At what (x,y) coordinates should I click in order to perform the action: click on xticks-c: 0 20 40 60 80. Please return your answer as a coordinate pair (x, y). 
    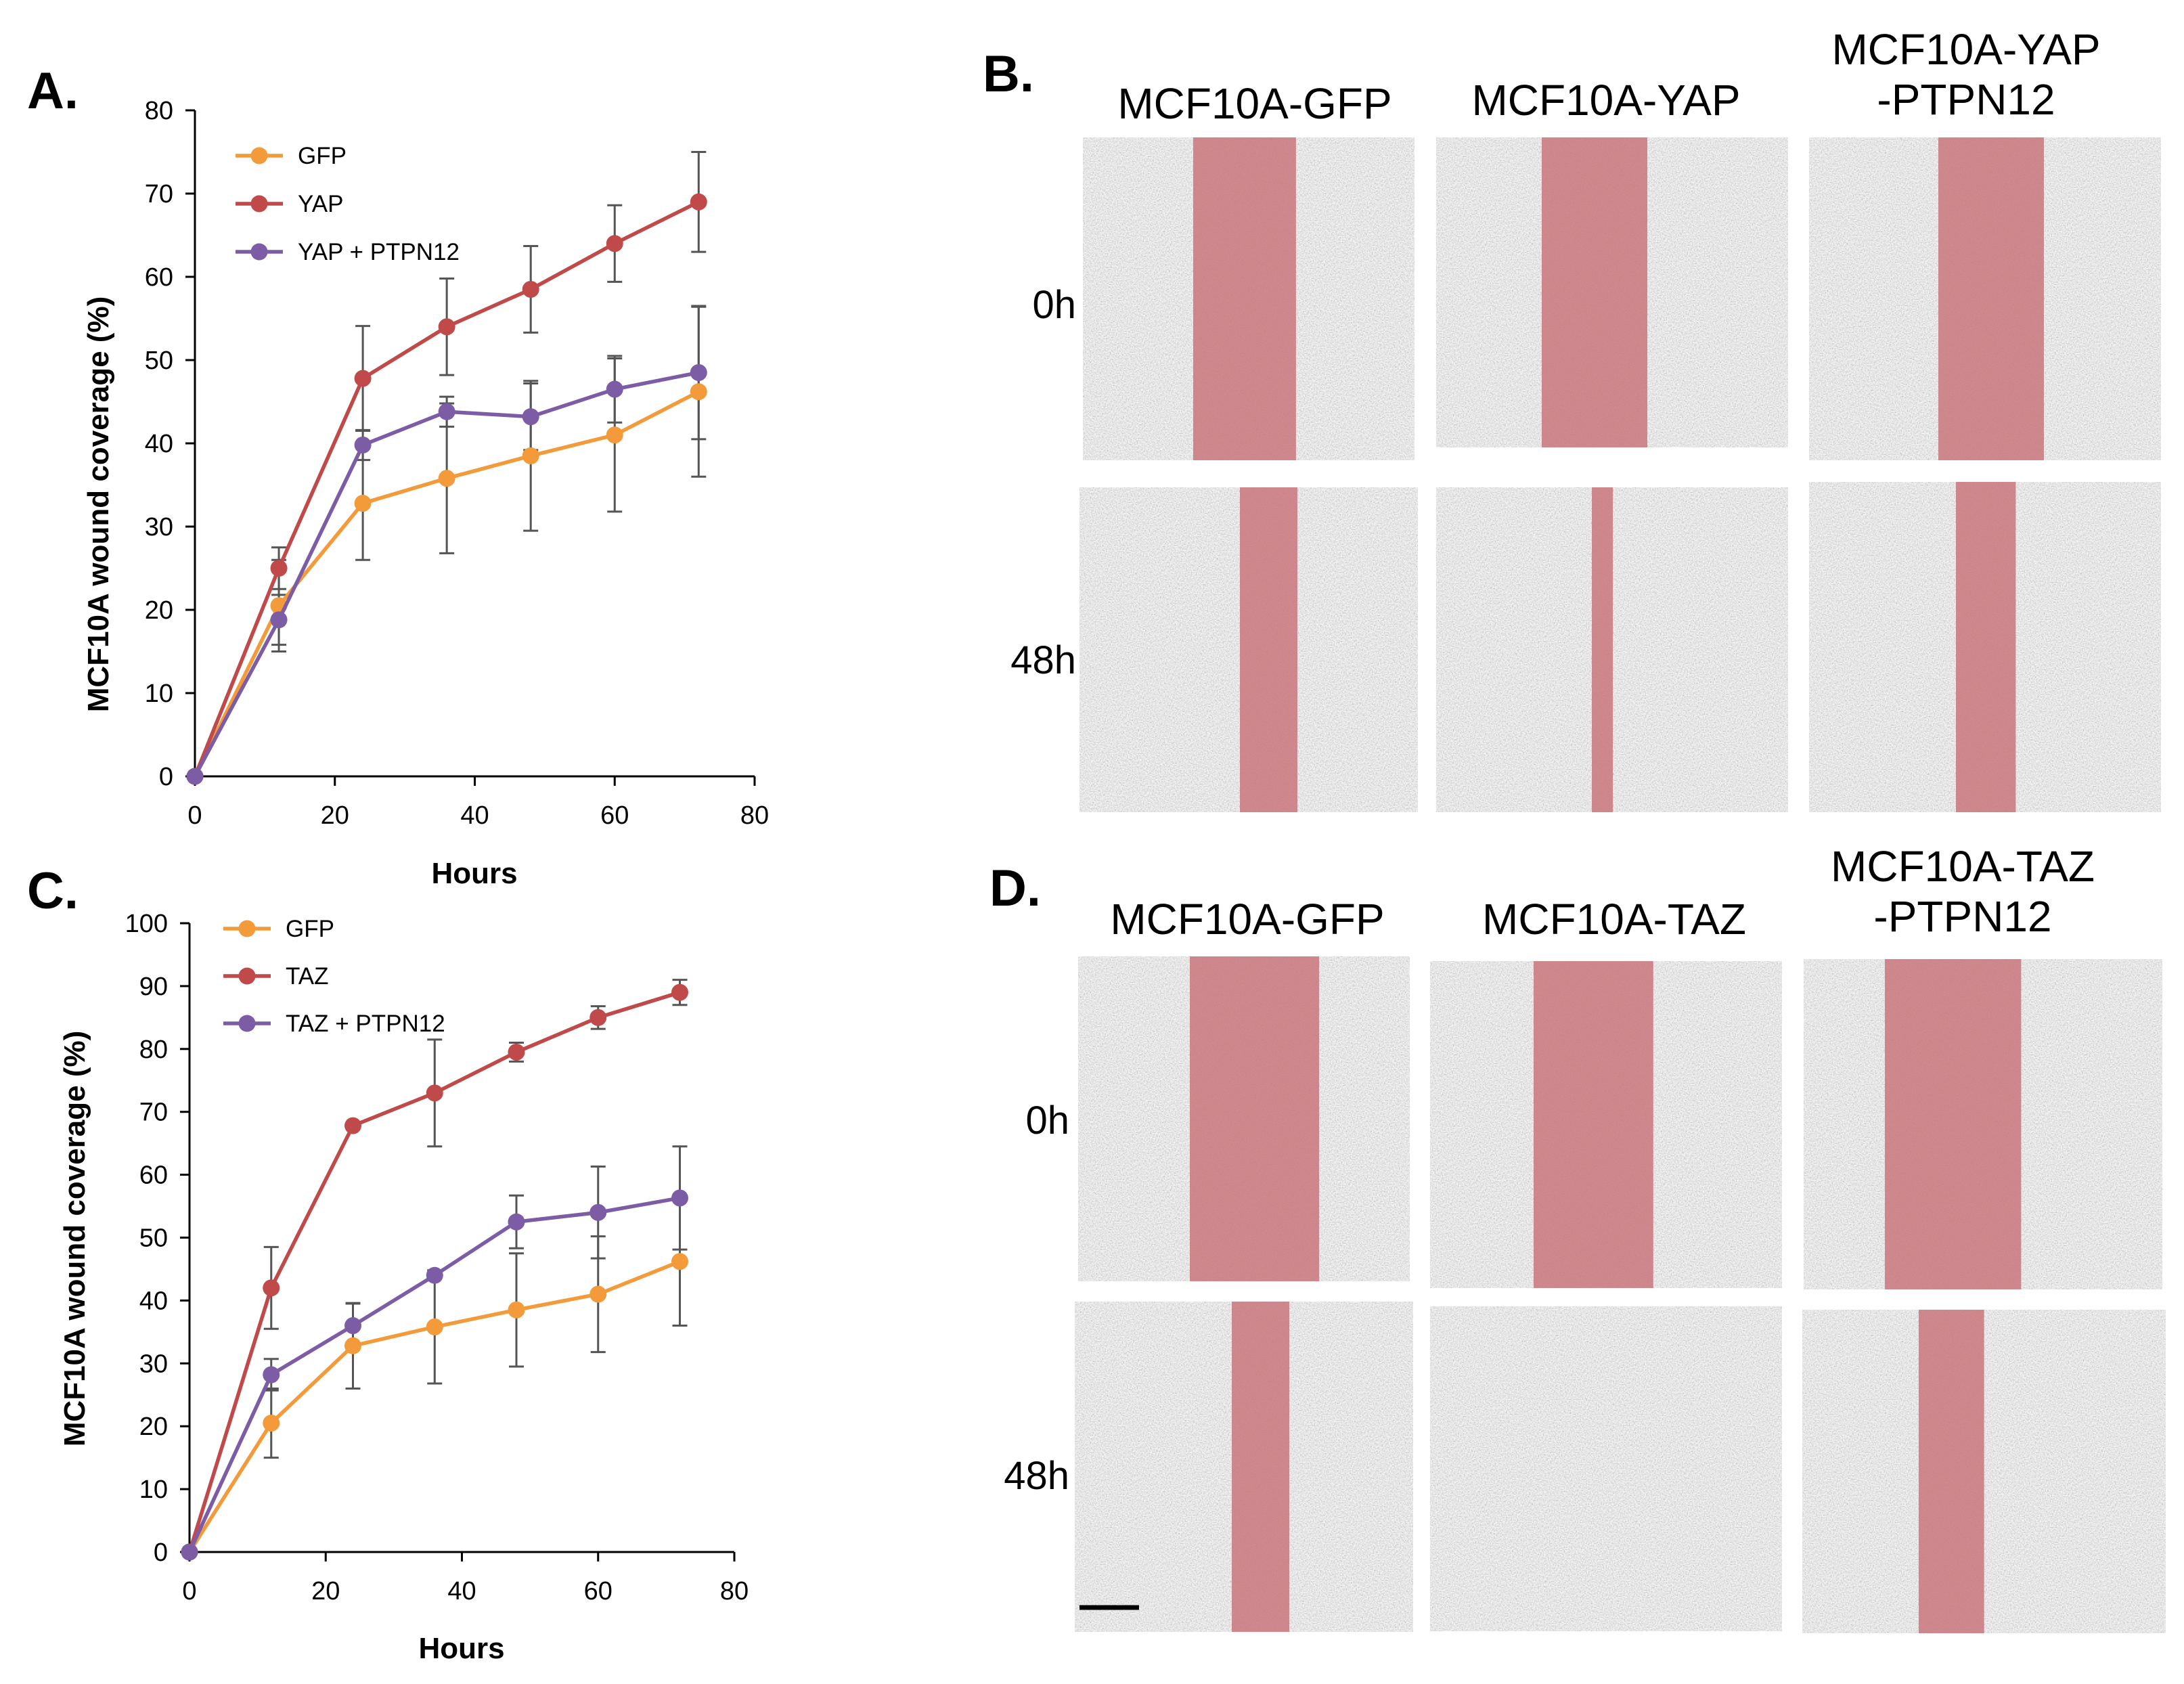
    Looking at the image, I should click on (466, 1578).